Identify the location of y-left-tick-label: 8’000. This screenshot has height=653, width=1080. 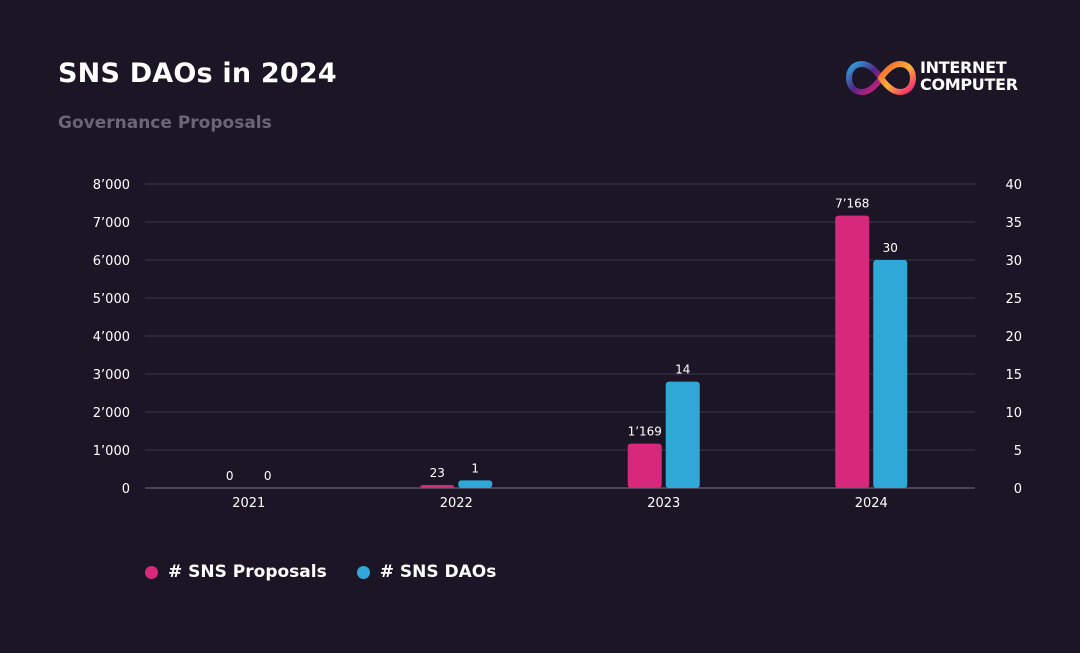
(111, 185).